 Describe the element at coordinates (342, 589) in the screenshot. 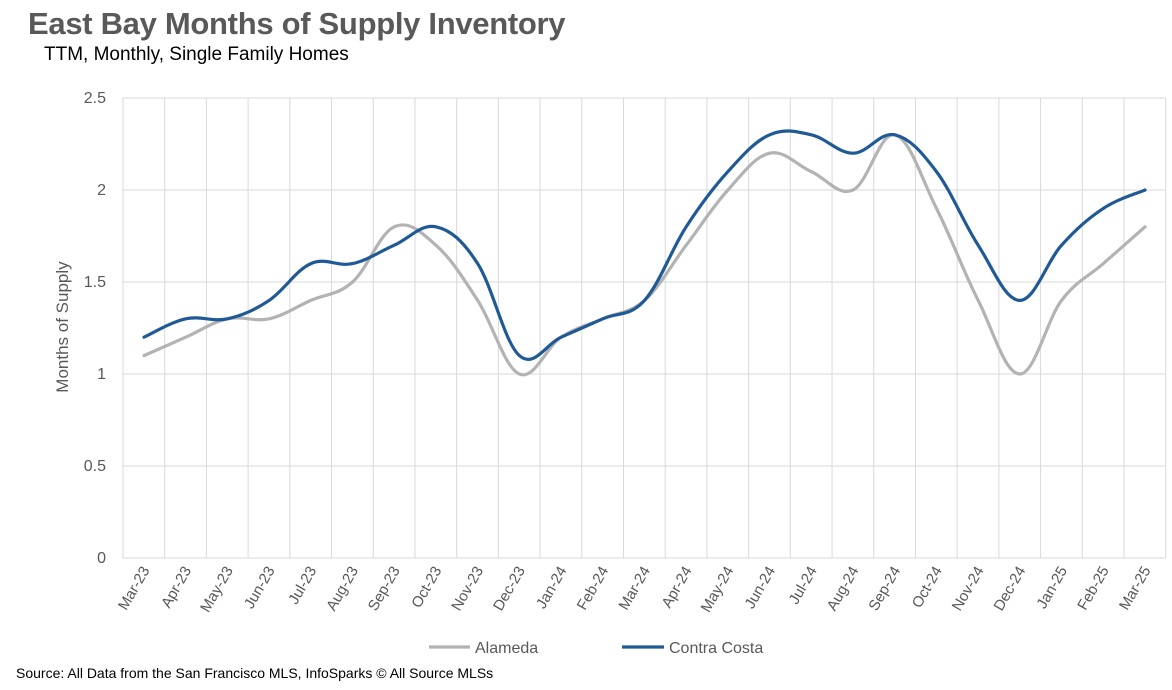

I see `x-tick-label: Aug-23` at that location.